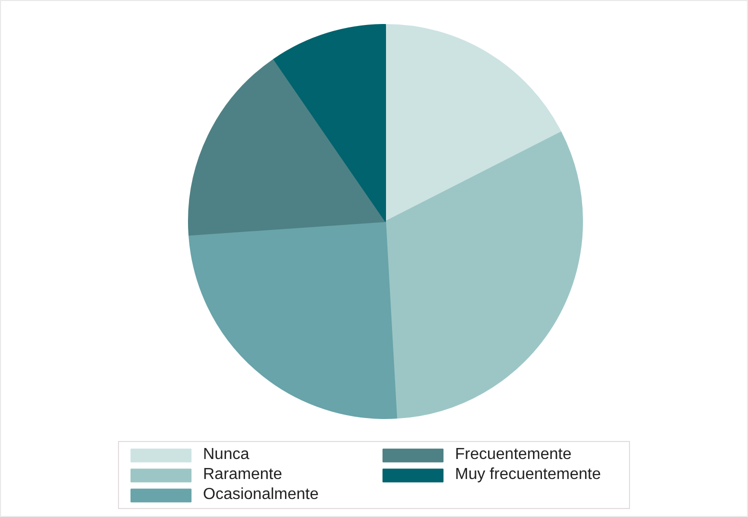 This screenshot has height=517, width=748. What do you see at coordinates (528, 475) in the screenshot?
I see `legend-label: Muy frecuentemente` at bounding box center [528, 475].